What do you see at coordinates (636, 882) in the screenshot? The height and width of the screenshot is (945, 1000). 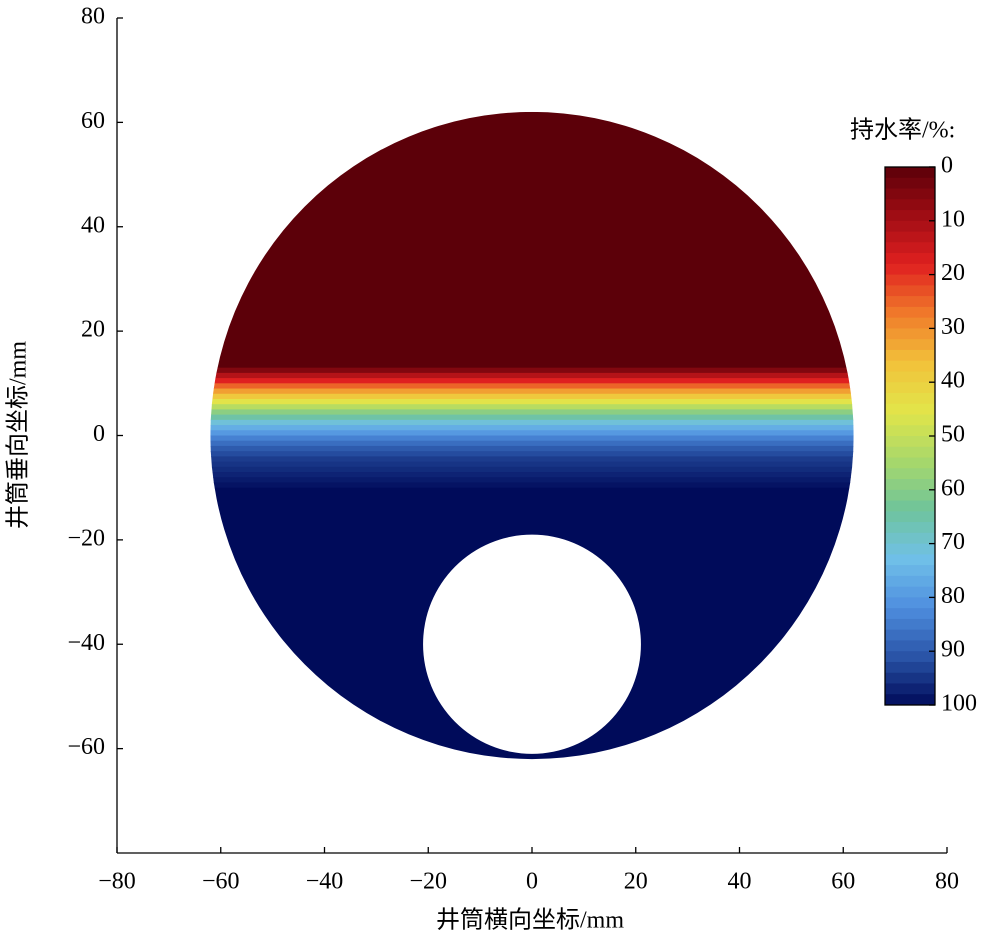 I see `x-tick-label: 20` at bounding box center [636, 882].